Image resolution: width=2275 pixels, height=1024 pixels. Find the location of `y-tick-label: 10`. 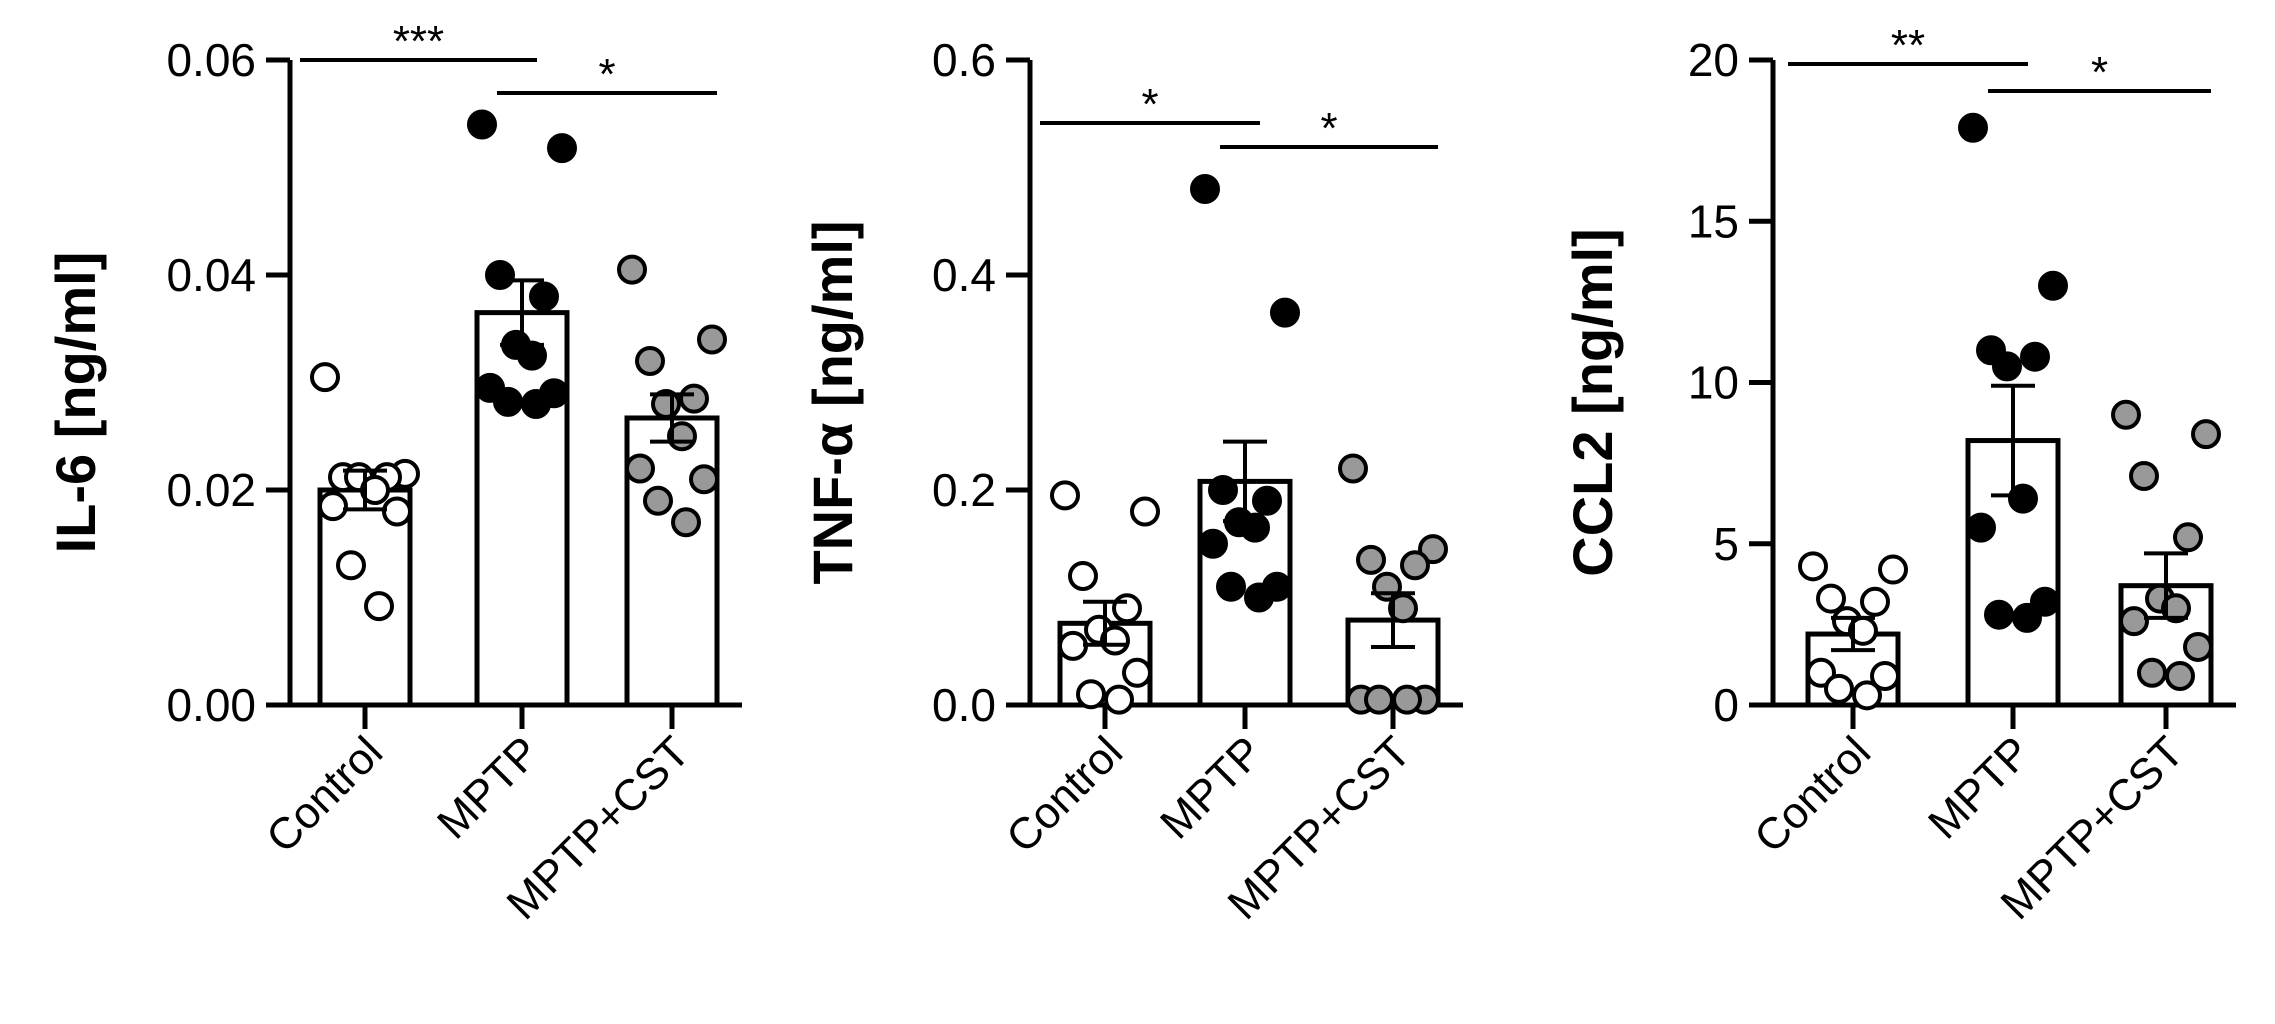

y-tick-label: 10 is located at coordinates (1713, 383).